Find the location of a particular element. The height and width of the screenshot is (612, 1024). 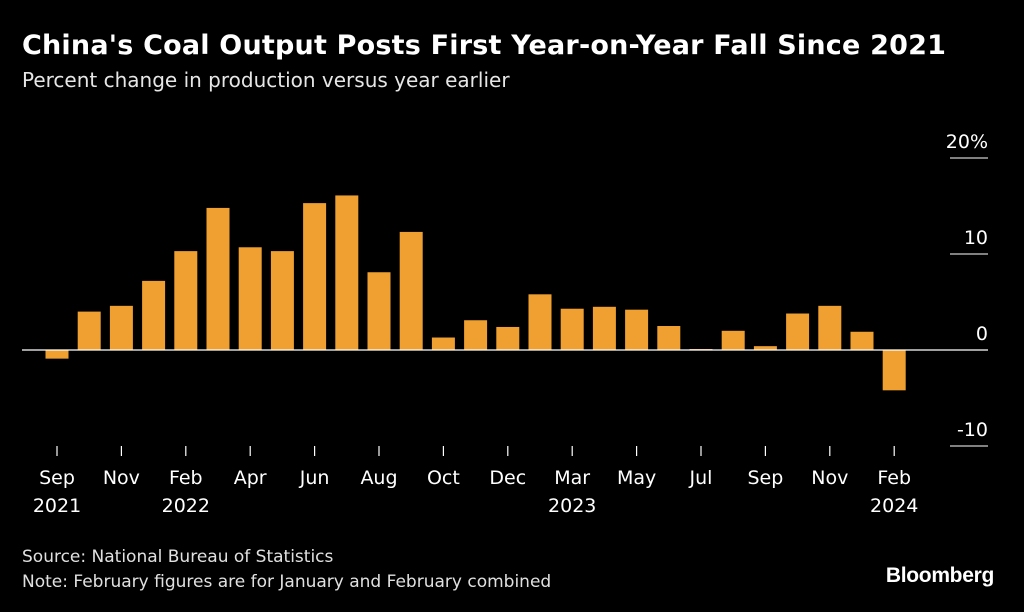

bar-apr-2023 is located at coordinates (604, 328).